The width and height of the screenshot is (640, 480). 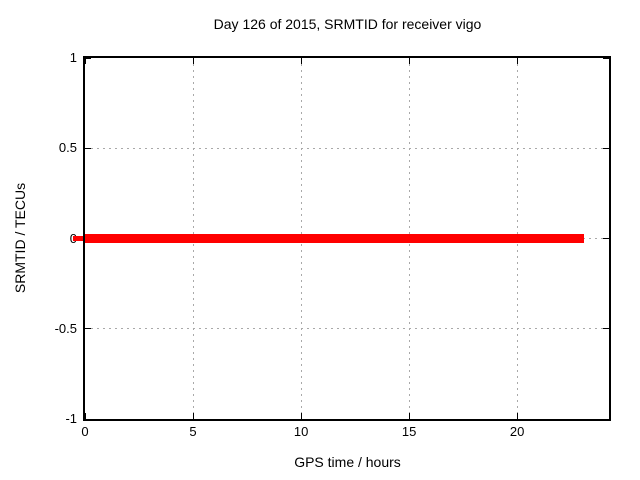 What do you see at coordinates (347, 462) in the screenshot?
I see `x-axis-label: GPS time / hours` at bounding box center [347, 462].